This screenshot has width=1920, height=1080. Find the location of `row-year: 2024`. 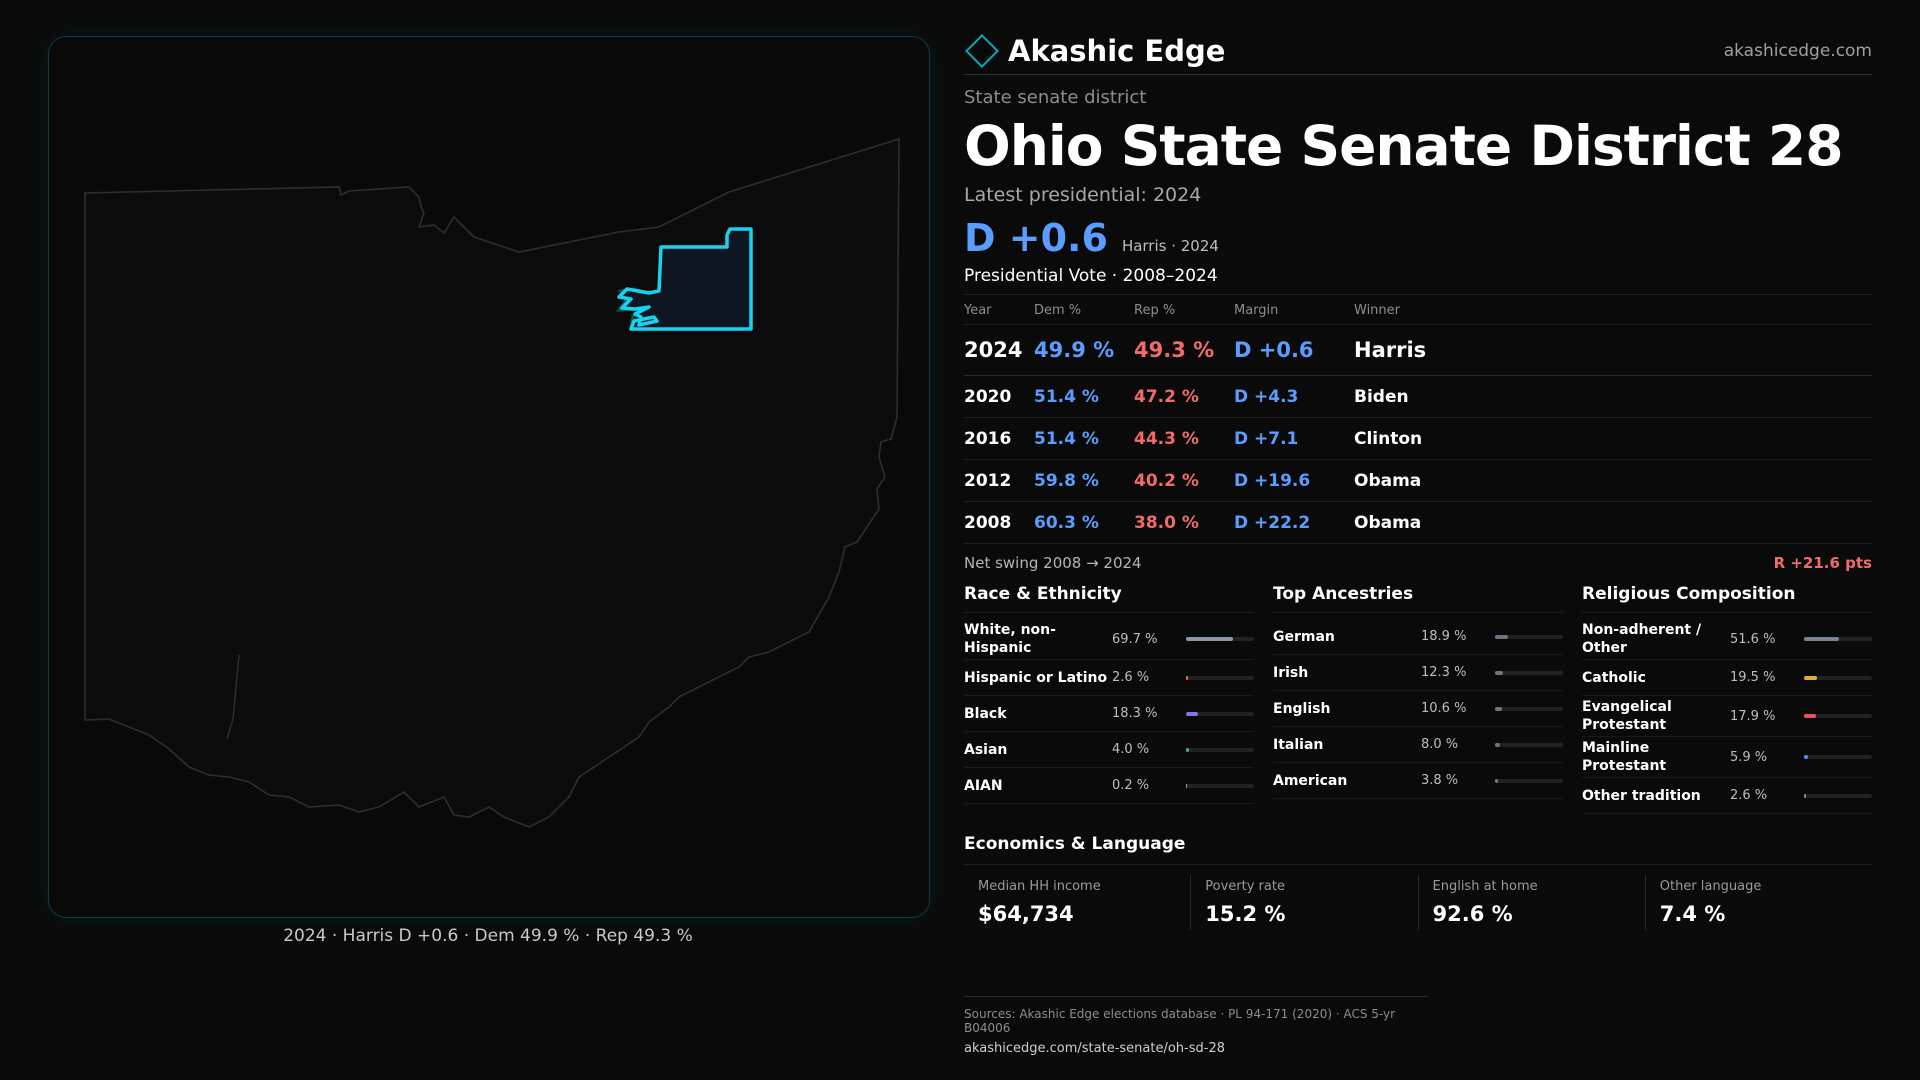

row-year: 2024 is located at coordinates (999, 350).